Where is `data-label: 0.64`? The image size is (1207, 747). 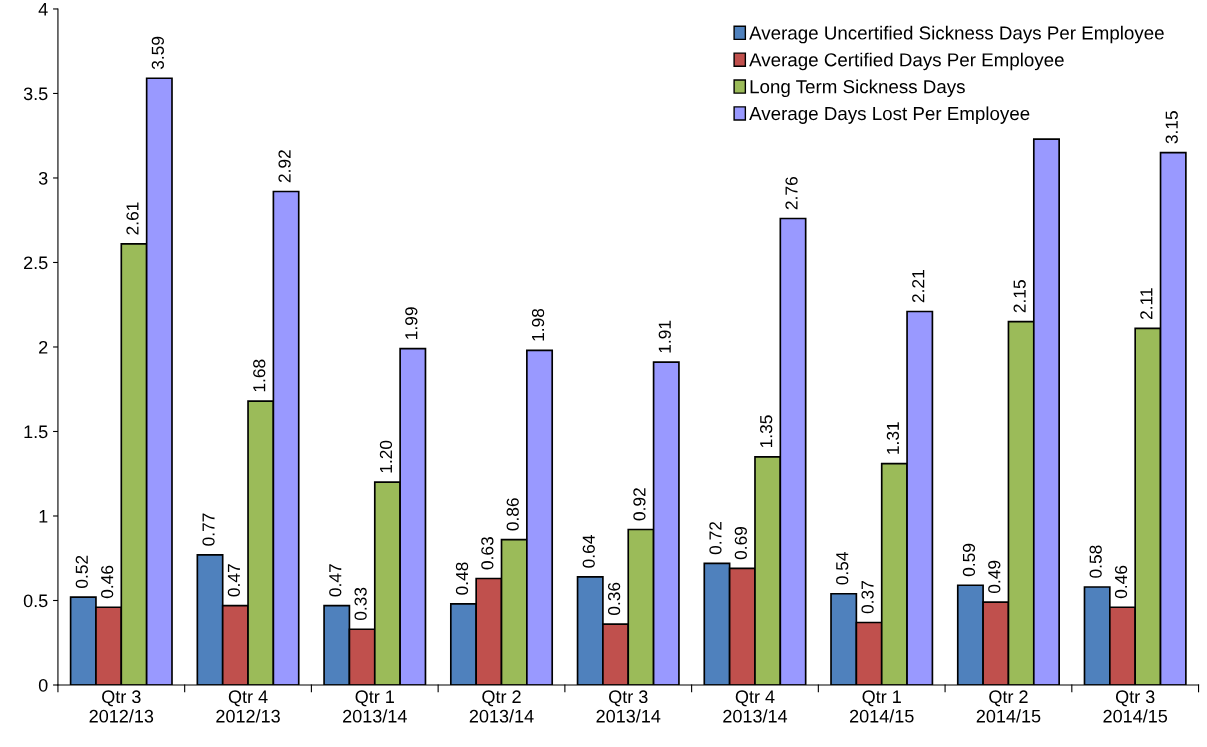 data-label: 0.64 is located at coordinates (588, 551).